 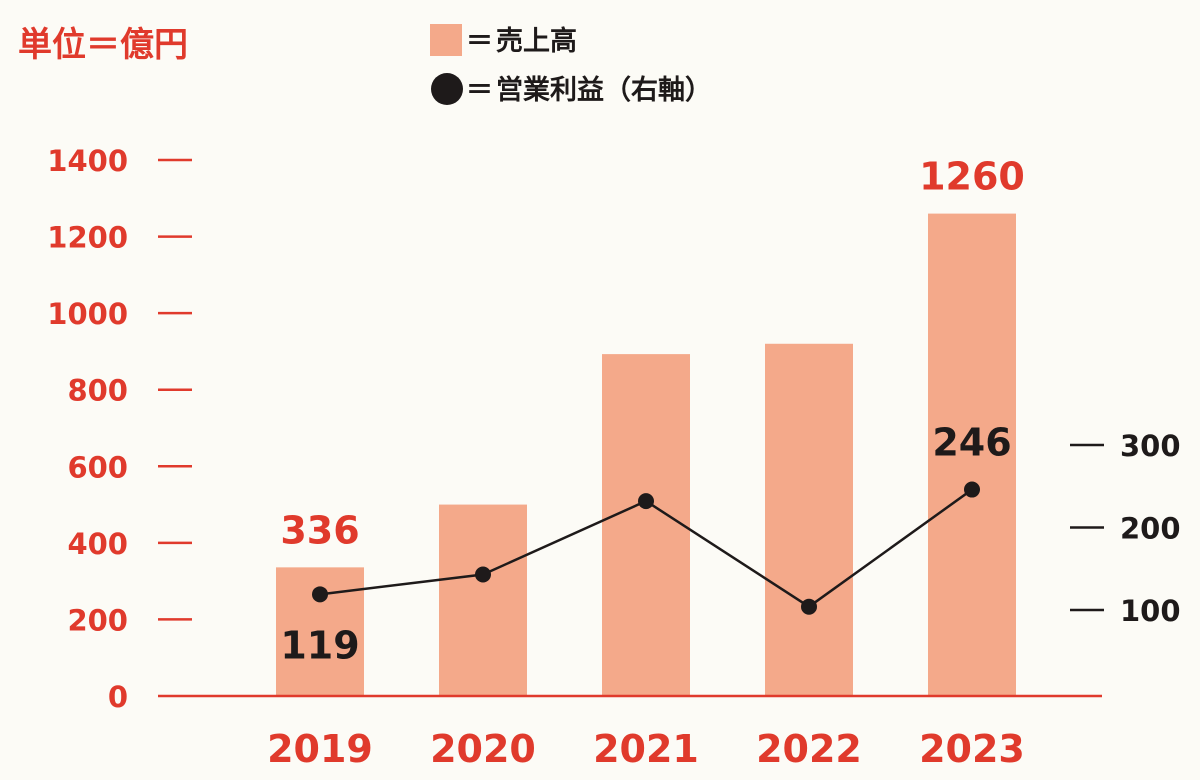 I want to click on left-tick-label: 1000, so click(x=87, y=314).